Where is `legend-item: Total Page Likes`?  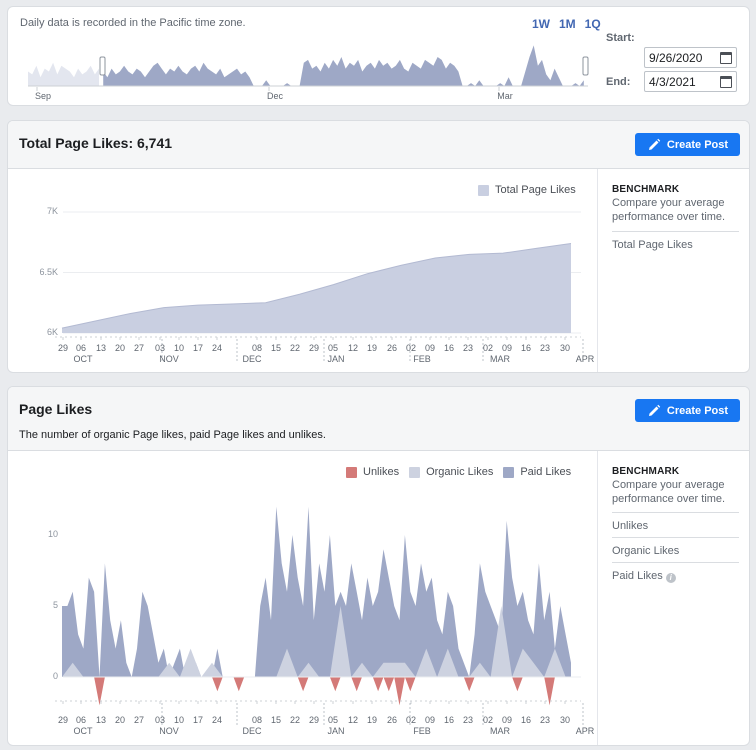 legend-item: Total Page Likes is located at coordinates (527, 190).